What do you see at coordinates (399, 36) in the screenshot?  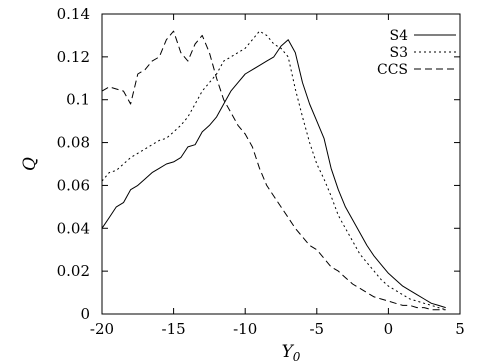 I see `legend-label-s4: S4` at bounding box center [399, 36].